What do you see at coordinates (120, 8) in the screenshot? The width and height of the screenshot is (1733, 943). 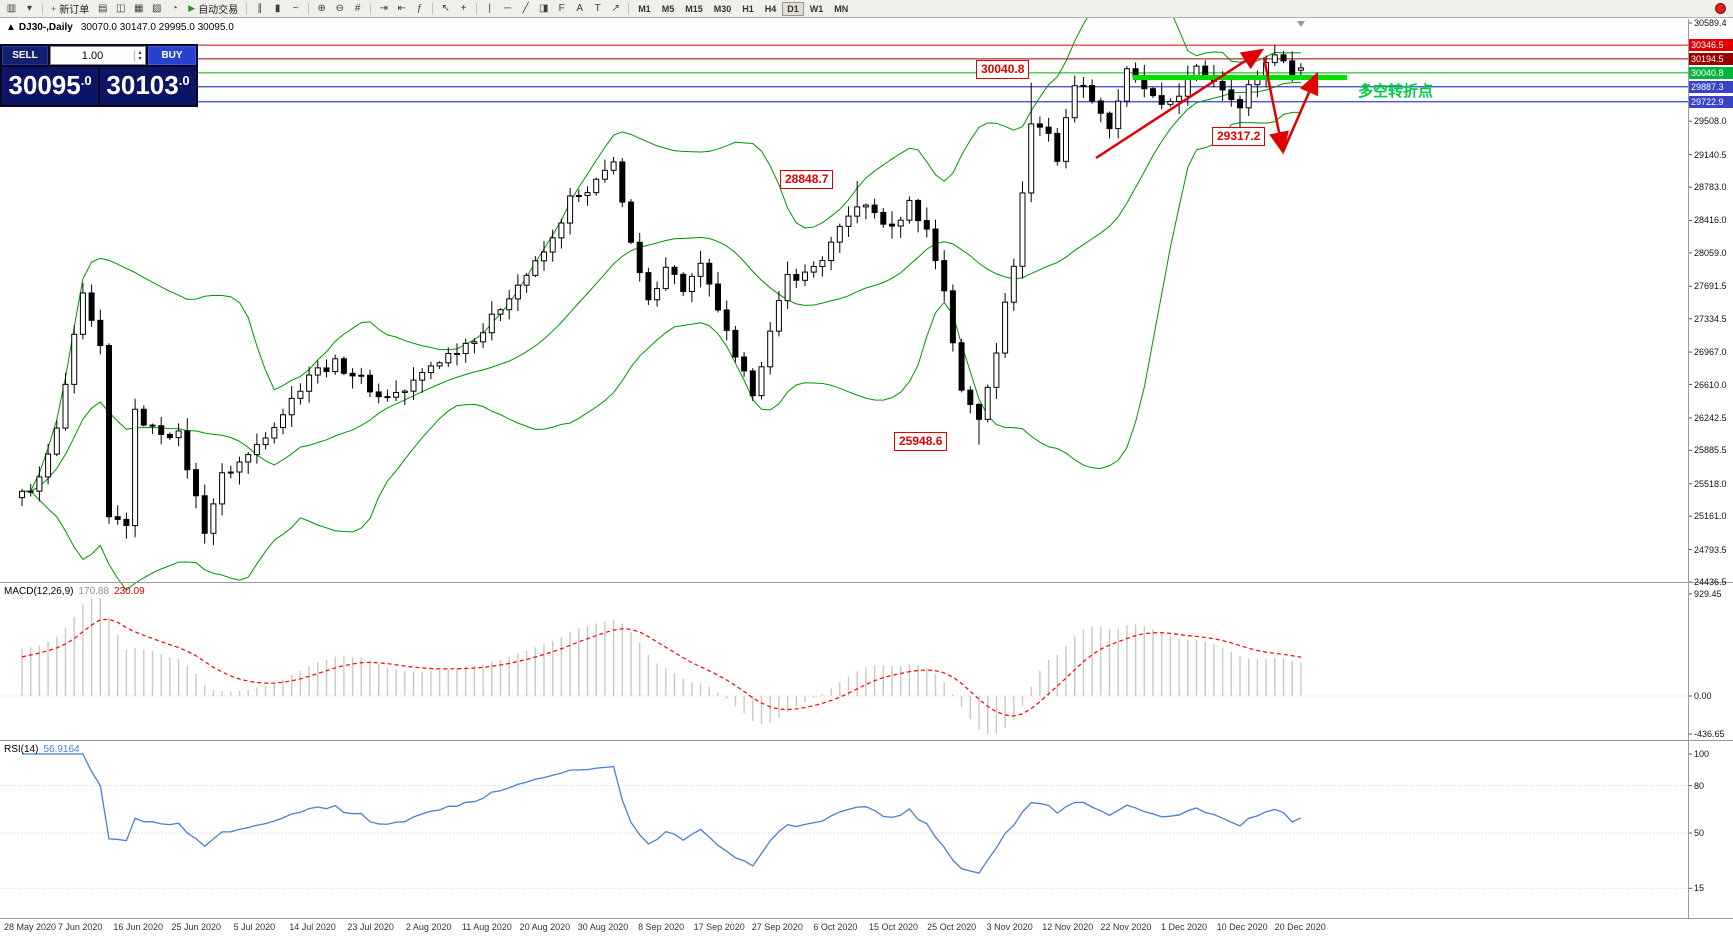 I see `data-window-button: ◫` at bounding box center [120, 8].